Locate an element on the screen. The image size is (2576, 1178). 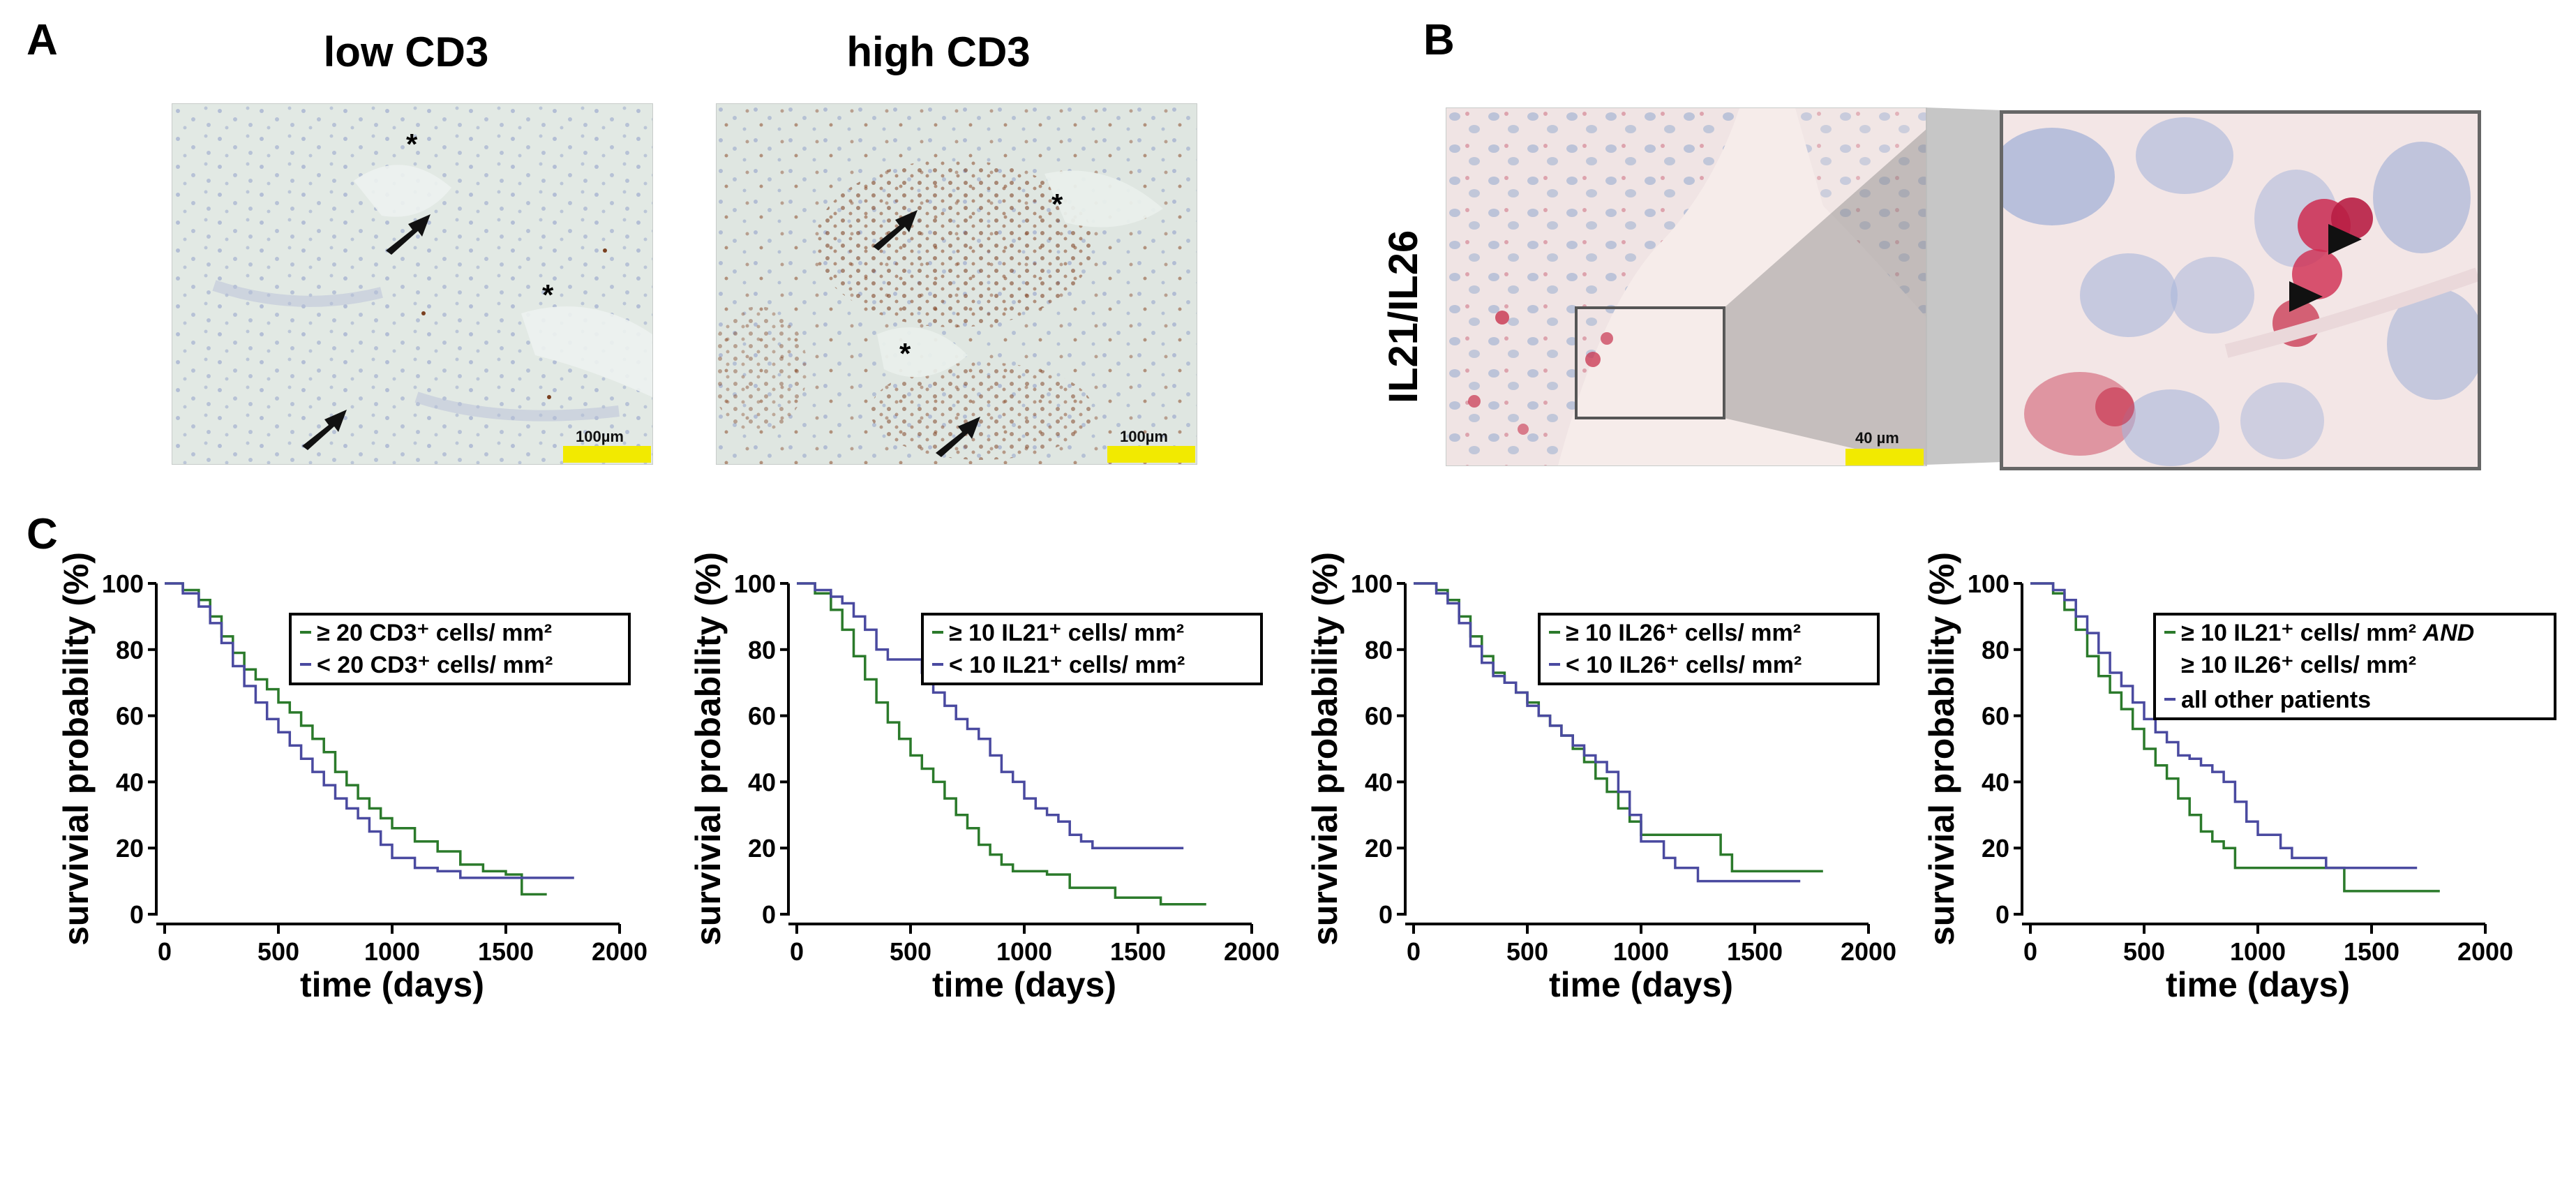
scale-label: 40 µm is located at coordinates (1877, 438).